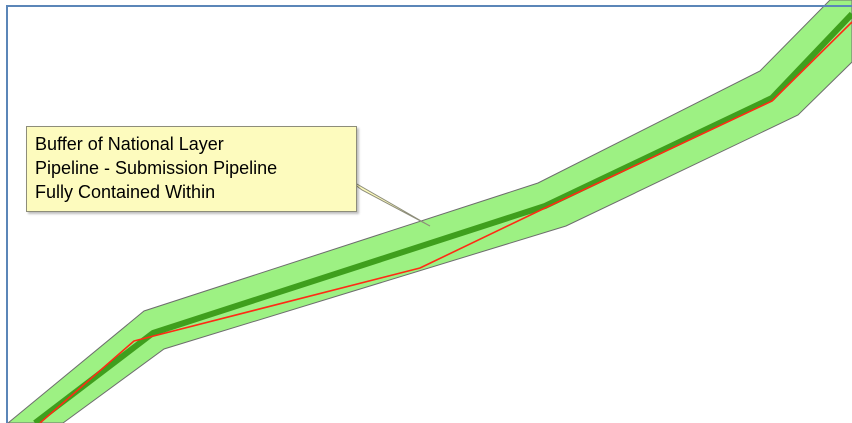  I want to click on callout-line-2: Pipeline - Submission Pipeline, so click(156, 168).